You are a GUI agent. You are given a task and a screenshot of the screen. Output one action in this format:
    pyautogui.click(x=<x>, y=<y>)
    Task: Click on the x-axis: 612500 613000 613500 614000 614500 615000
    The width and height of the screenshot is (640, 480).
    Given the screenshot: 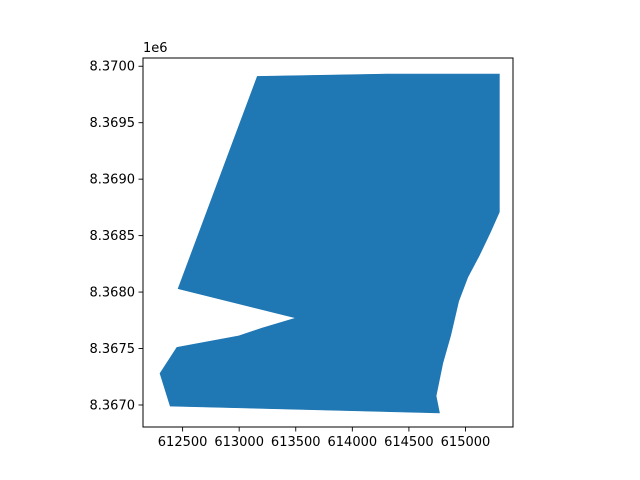 What is the action you would take?
    pyautogui.click(x=324, y=438)
    